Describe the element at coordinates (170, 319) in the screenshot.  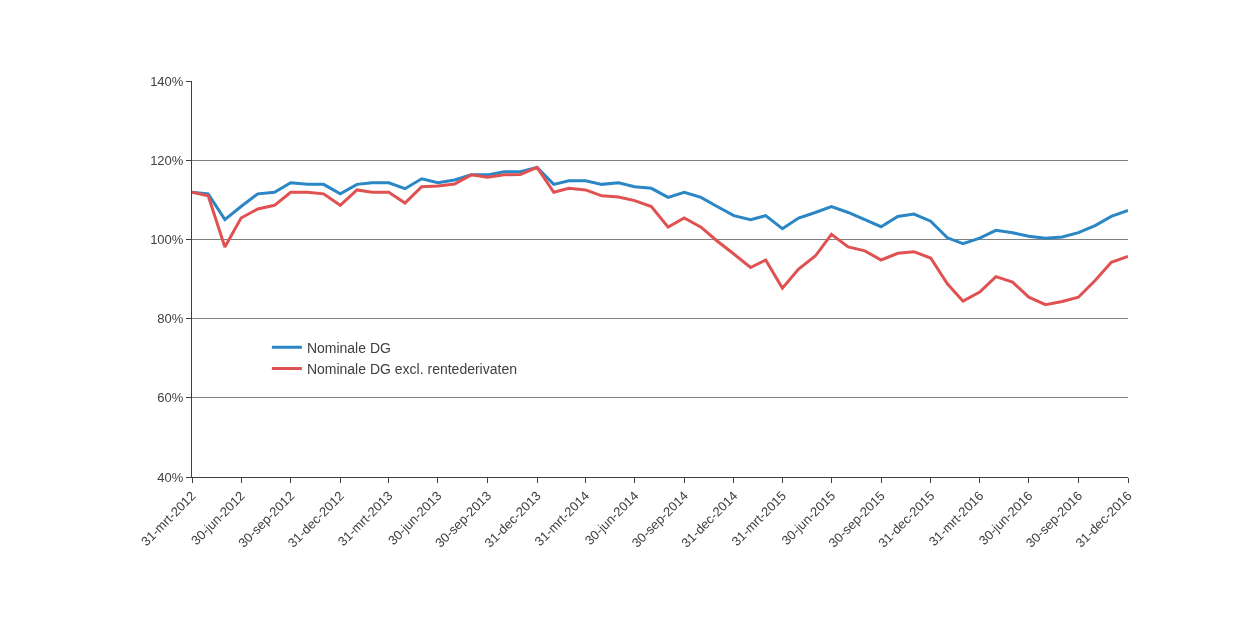
I see `y-tick-label: 80%` at that location.